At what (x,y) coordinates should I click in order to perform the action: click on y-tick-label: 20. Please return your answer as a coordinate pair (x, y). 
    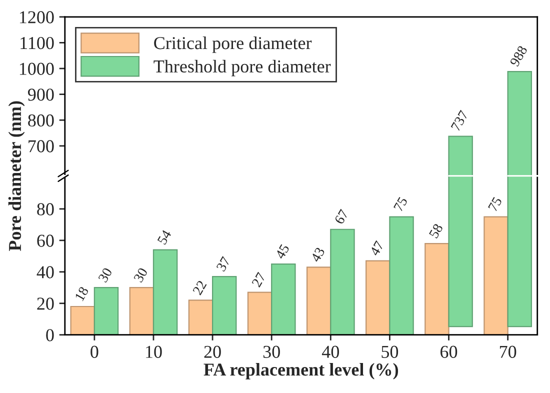
    Looking at the image, I should click on (45, 304).